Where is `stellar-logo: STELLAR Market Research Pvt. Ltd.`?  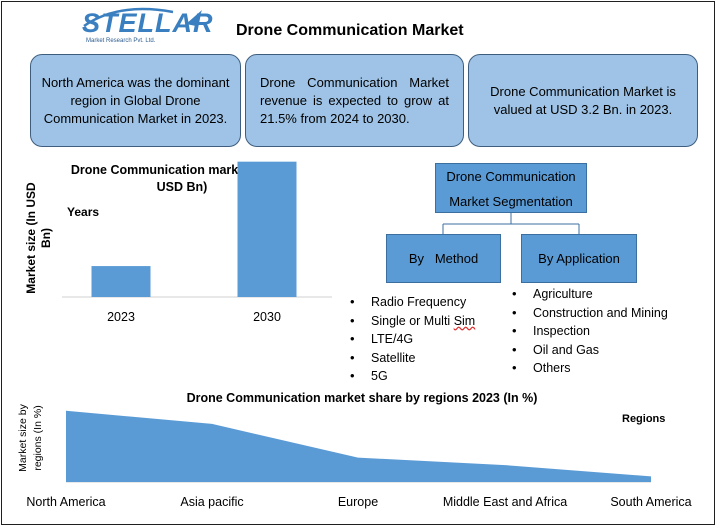 stellar-logo: STELLAR Market Research Pvt. Ltd. is located at coordinates (145, 28).